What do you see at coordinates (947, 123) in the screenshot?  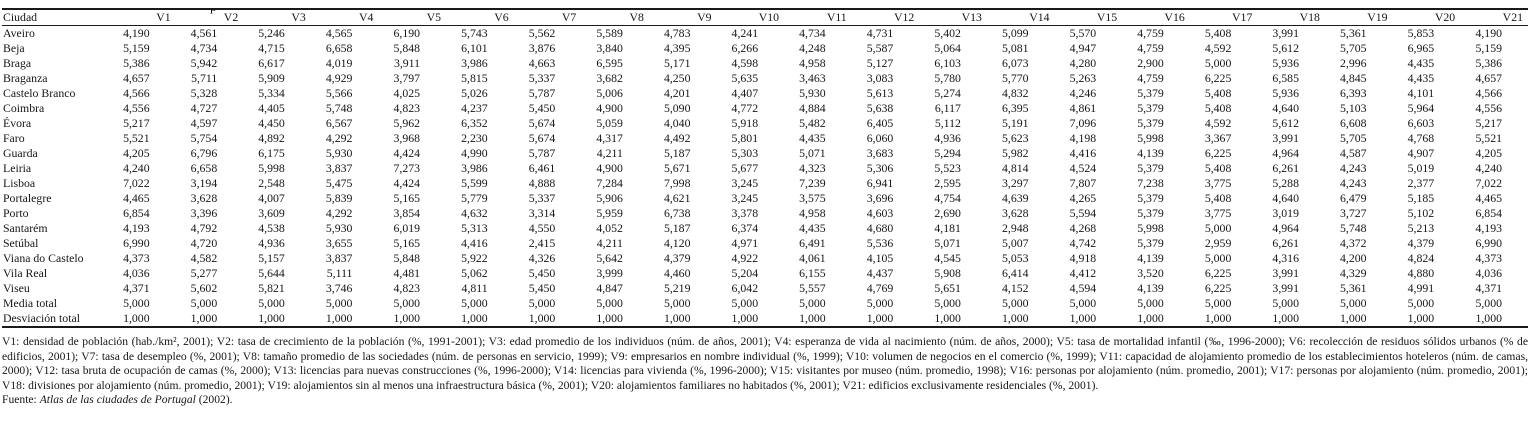 I see `value-cell: 5,112` at bounding box center [947, 123].